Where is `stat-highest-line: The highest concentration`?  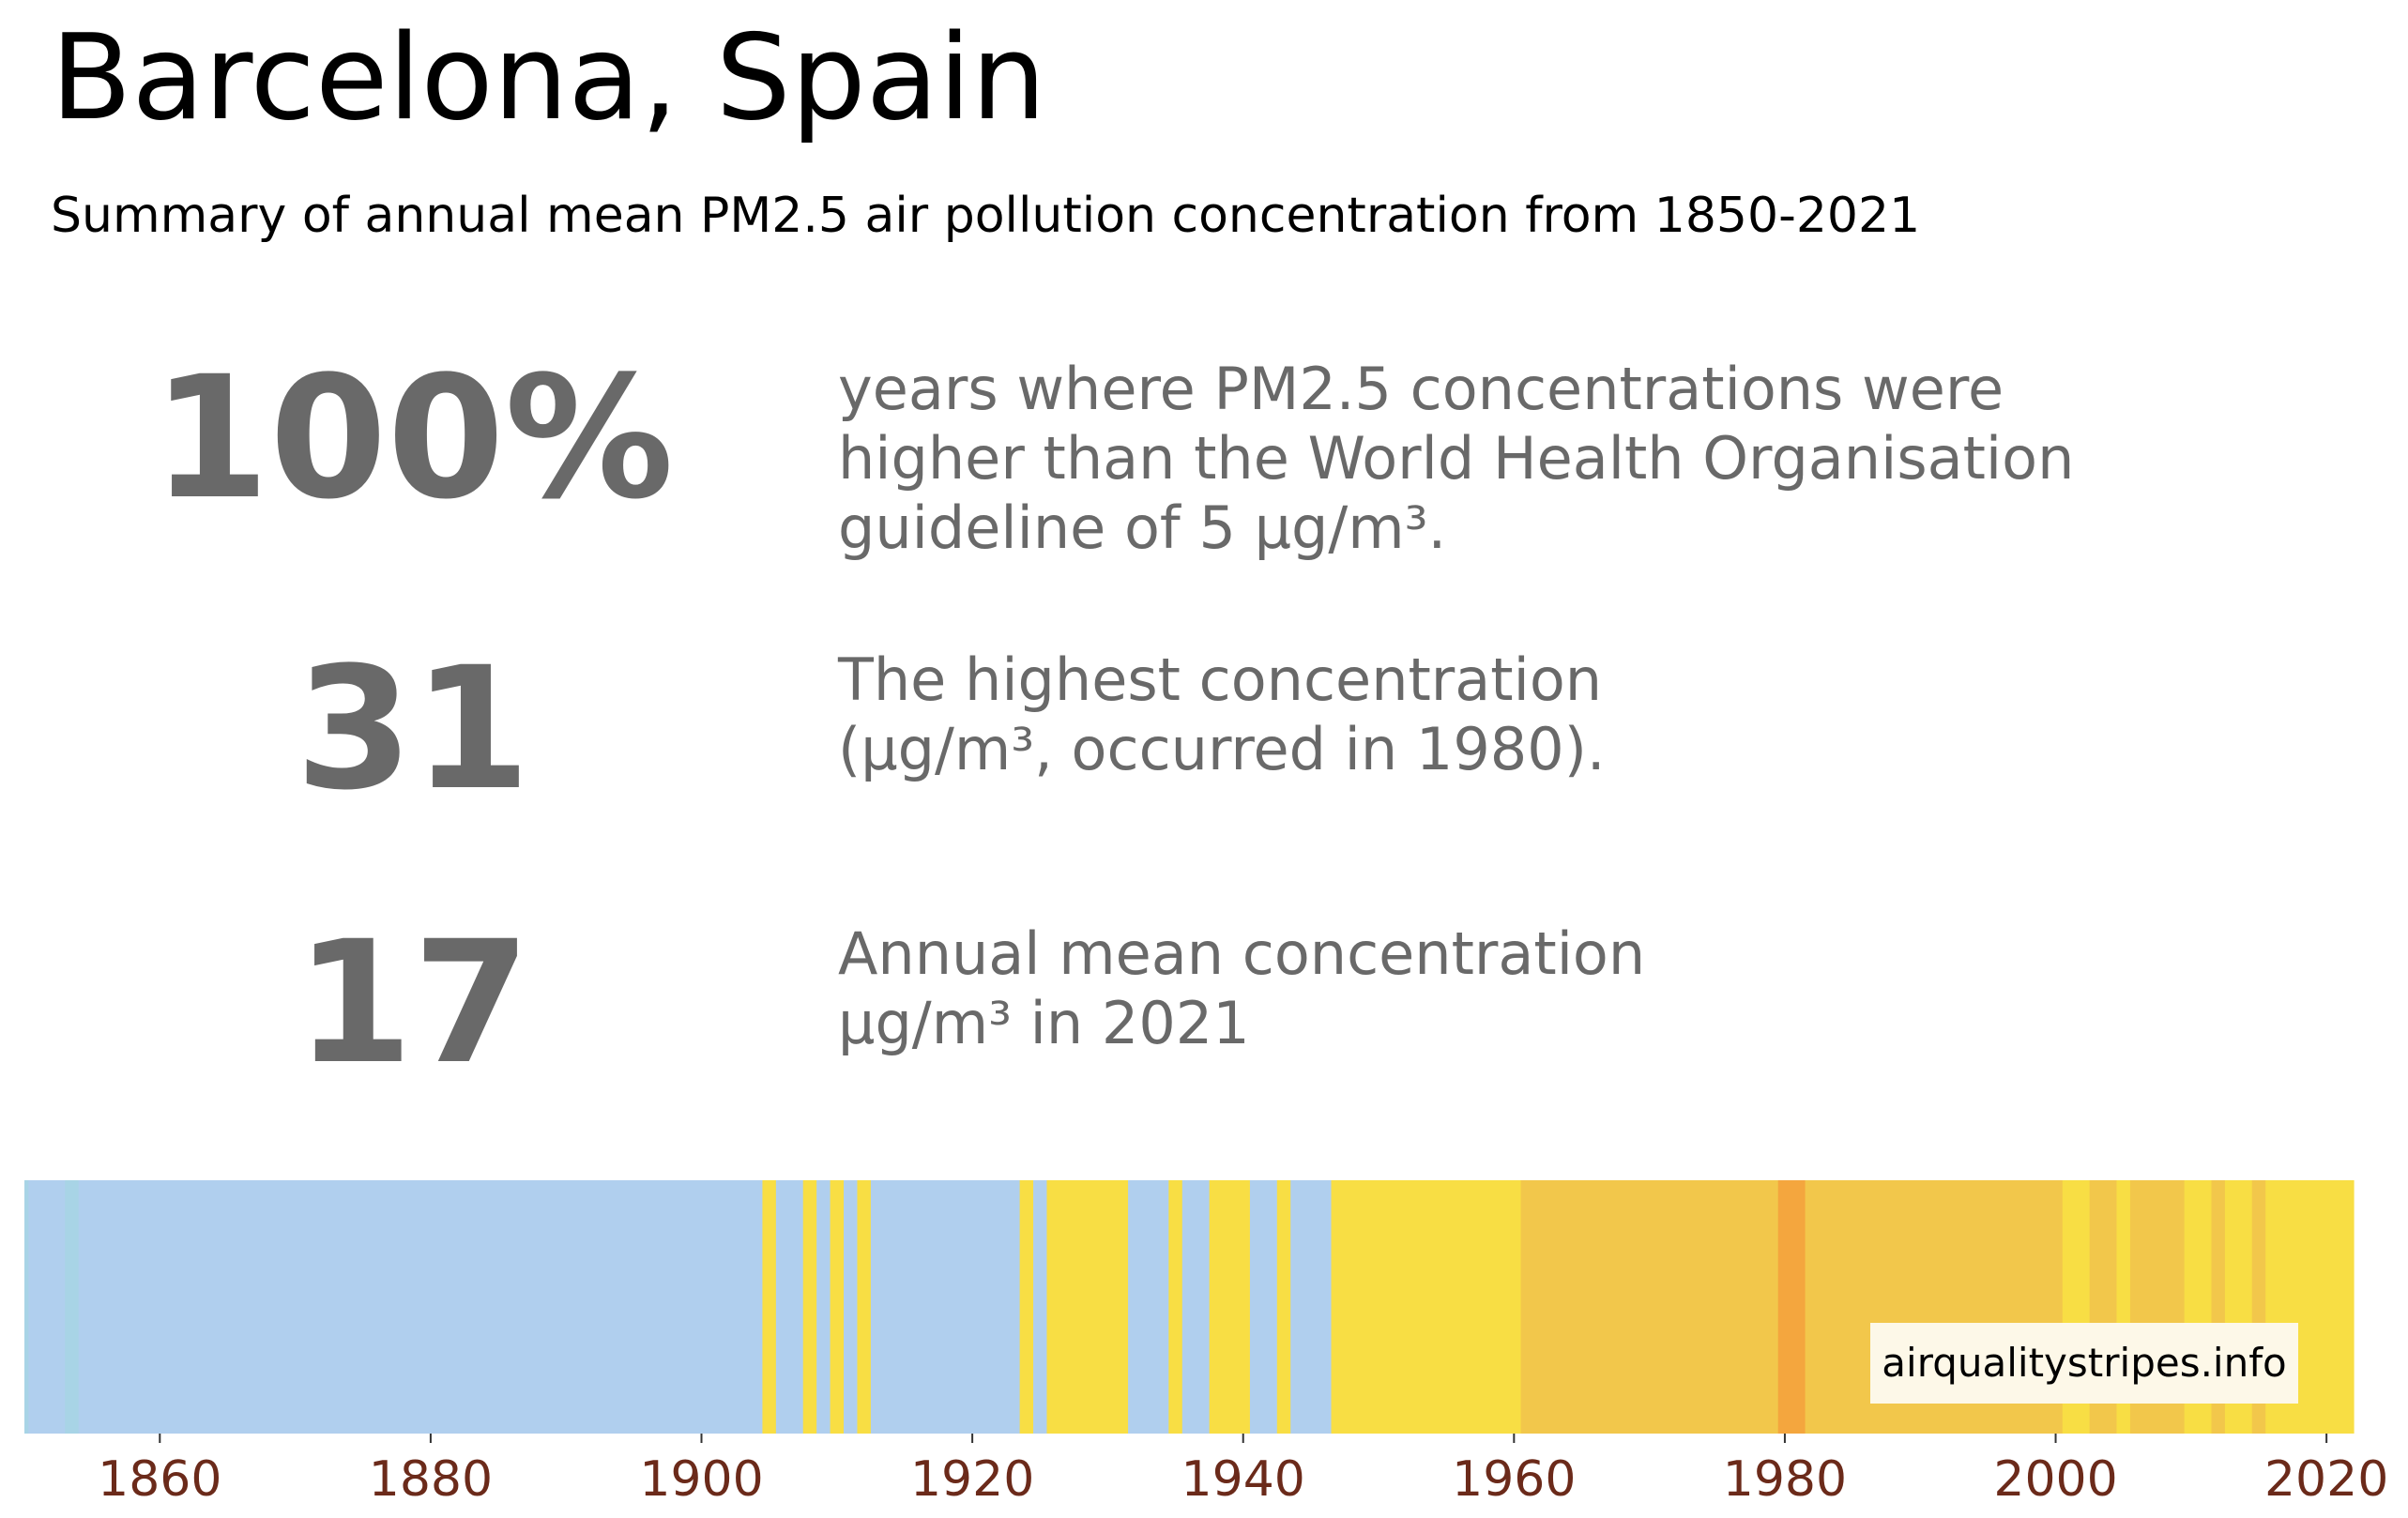
stat-highest-line: The highest concentration is located at coordinates (1220, 679).